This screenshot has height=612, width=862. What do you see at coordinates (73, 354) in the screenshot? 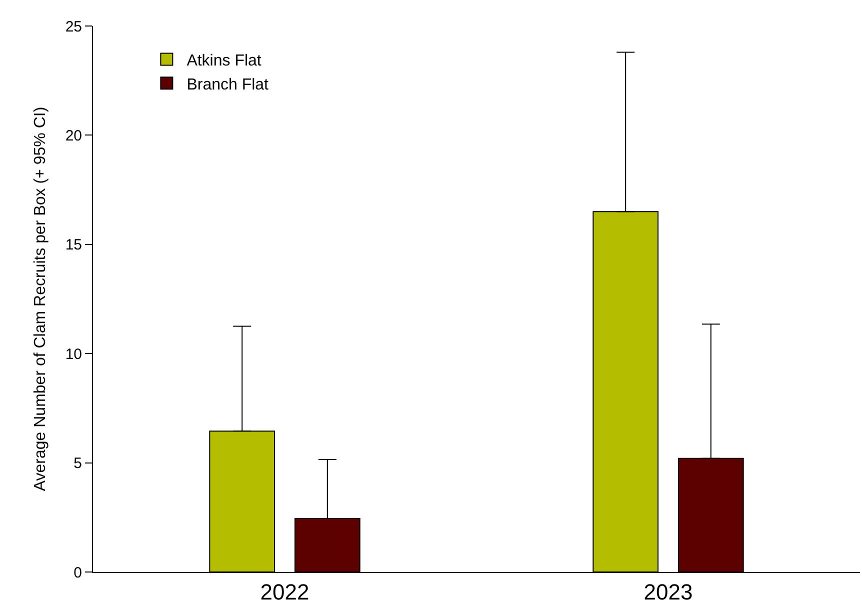
I see `y-tick-label: 10` at bounding box center [73, 354].